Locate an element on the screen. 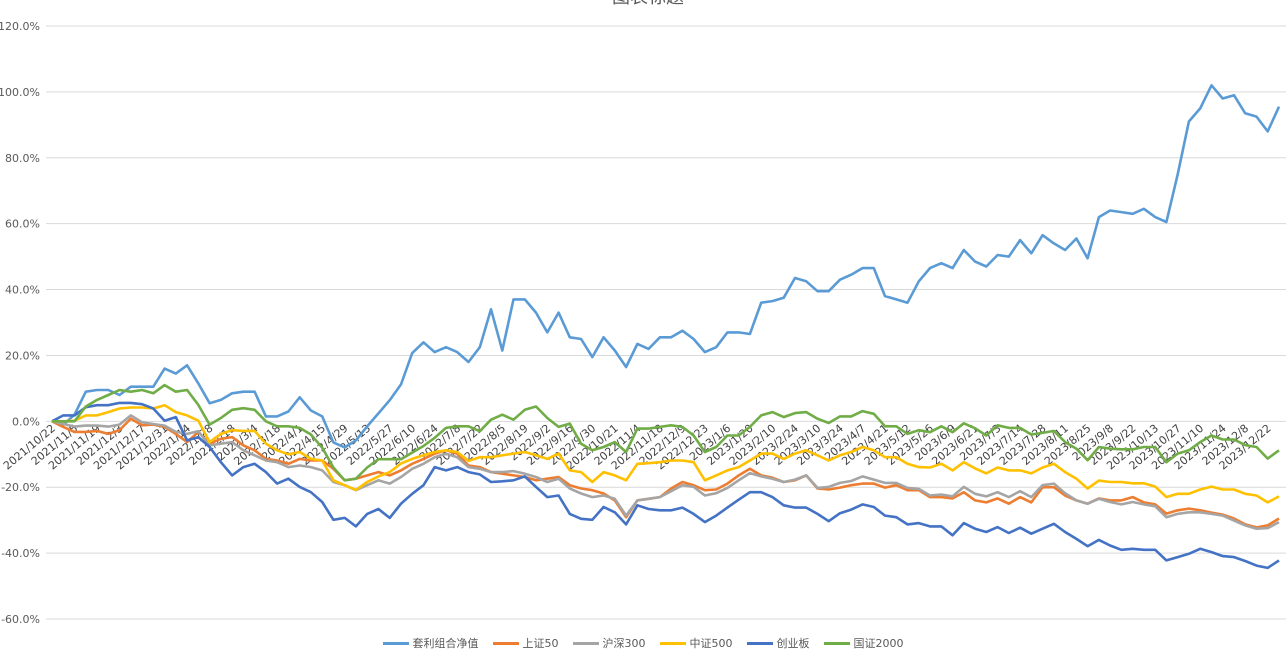 The image size is (1286, 661). y-tick-label: 60.0% is located at coordinates (22, 224).